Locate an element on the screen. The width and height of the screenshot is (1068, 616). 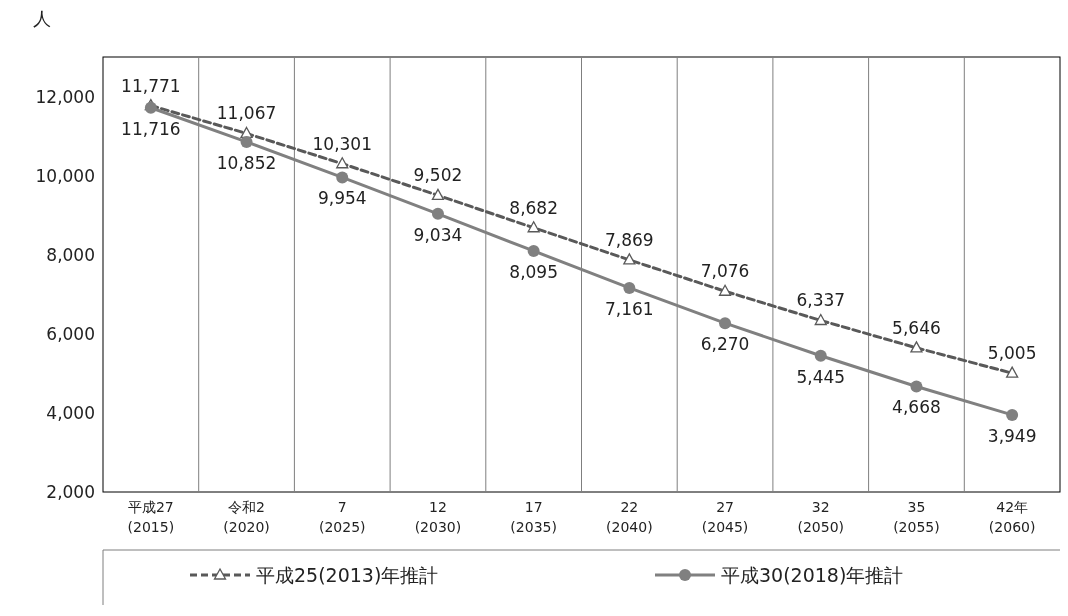
x-tick-label: 令和2 (2020) is located at coordinates (246, 517).